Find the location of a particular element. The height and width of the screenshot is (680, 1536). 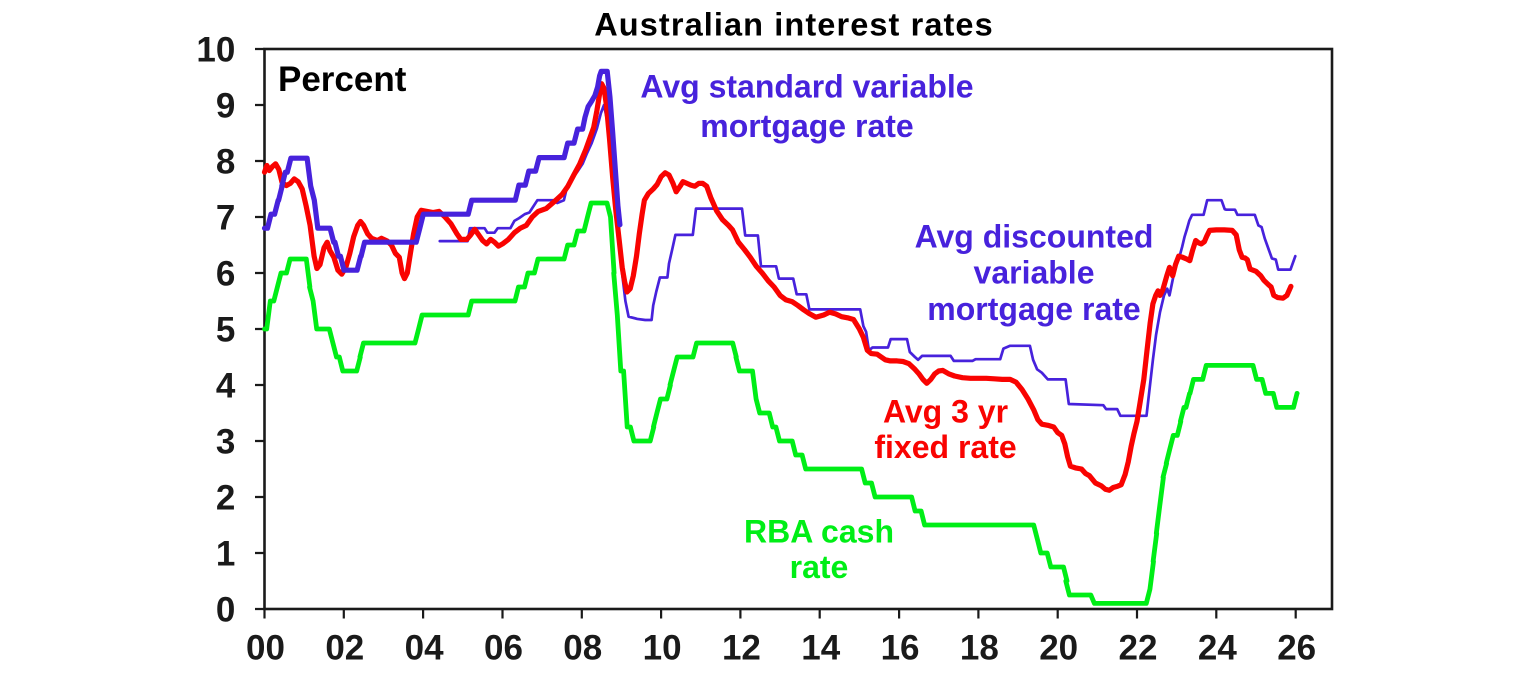

svg-text: 22 is located at coordinates (1138, 648).